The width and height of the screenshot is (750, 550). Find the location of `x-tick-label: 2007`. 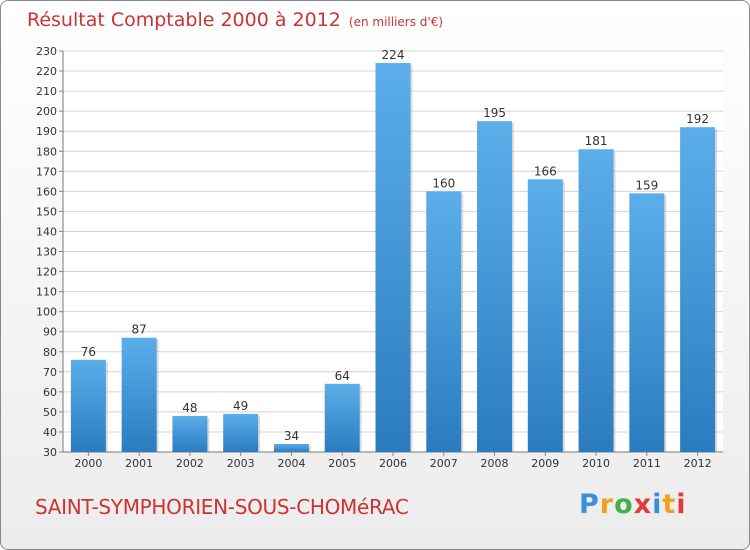

x-tick-label: 2007 is located at coordinates (444, 463).